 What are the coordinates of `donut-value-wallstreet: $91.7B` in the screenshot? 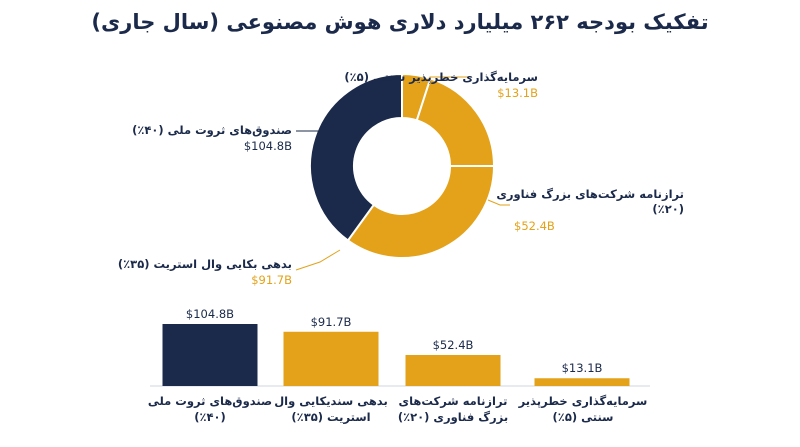 It's located at (271, 280).